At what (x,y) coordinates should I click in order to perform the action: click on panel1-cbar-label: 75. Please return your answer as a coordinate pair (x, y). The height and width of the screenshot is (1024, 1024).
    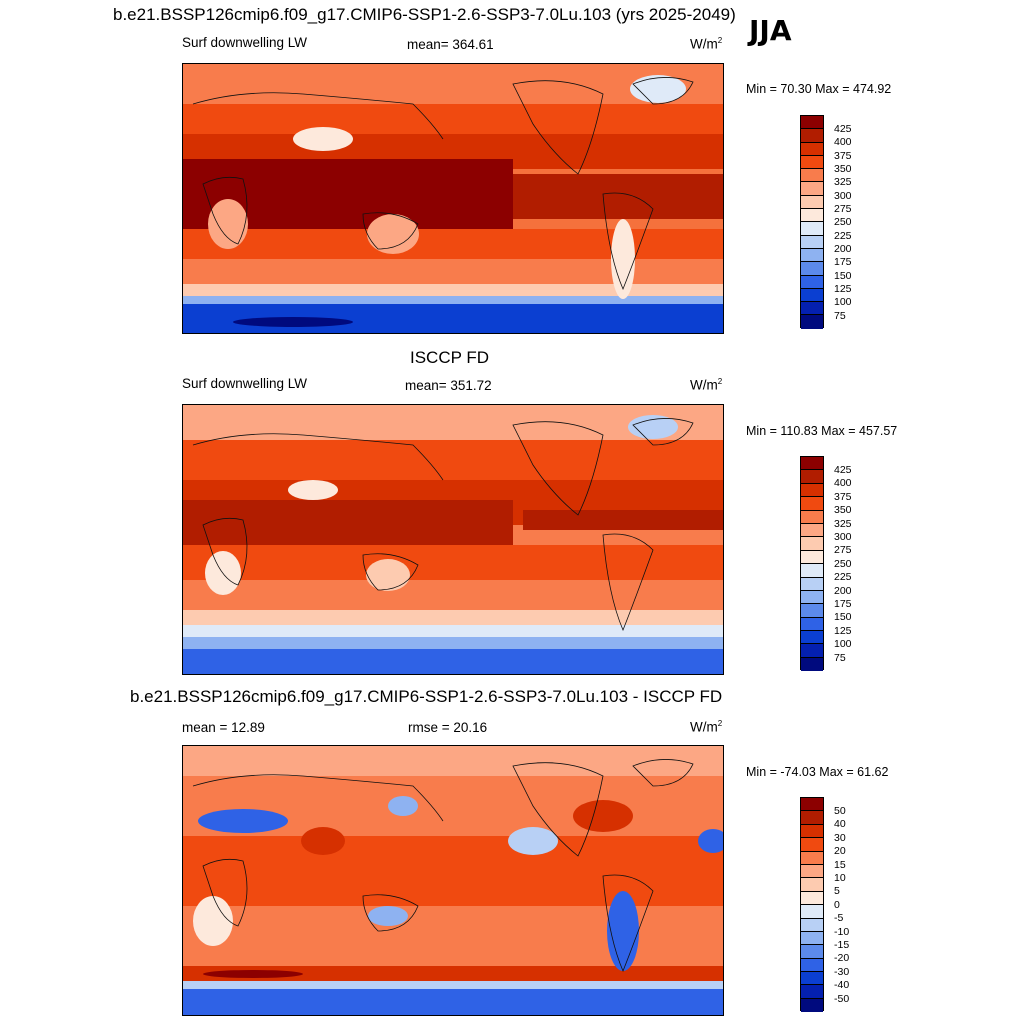
    Looking at the image, I should click on (840, 316).